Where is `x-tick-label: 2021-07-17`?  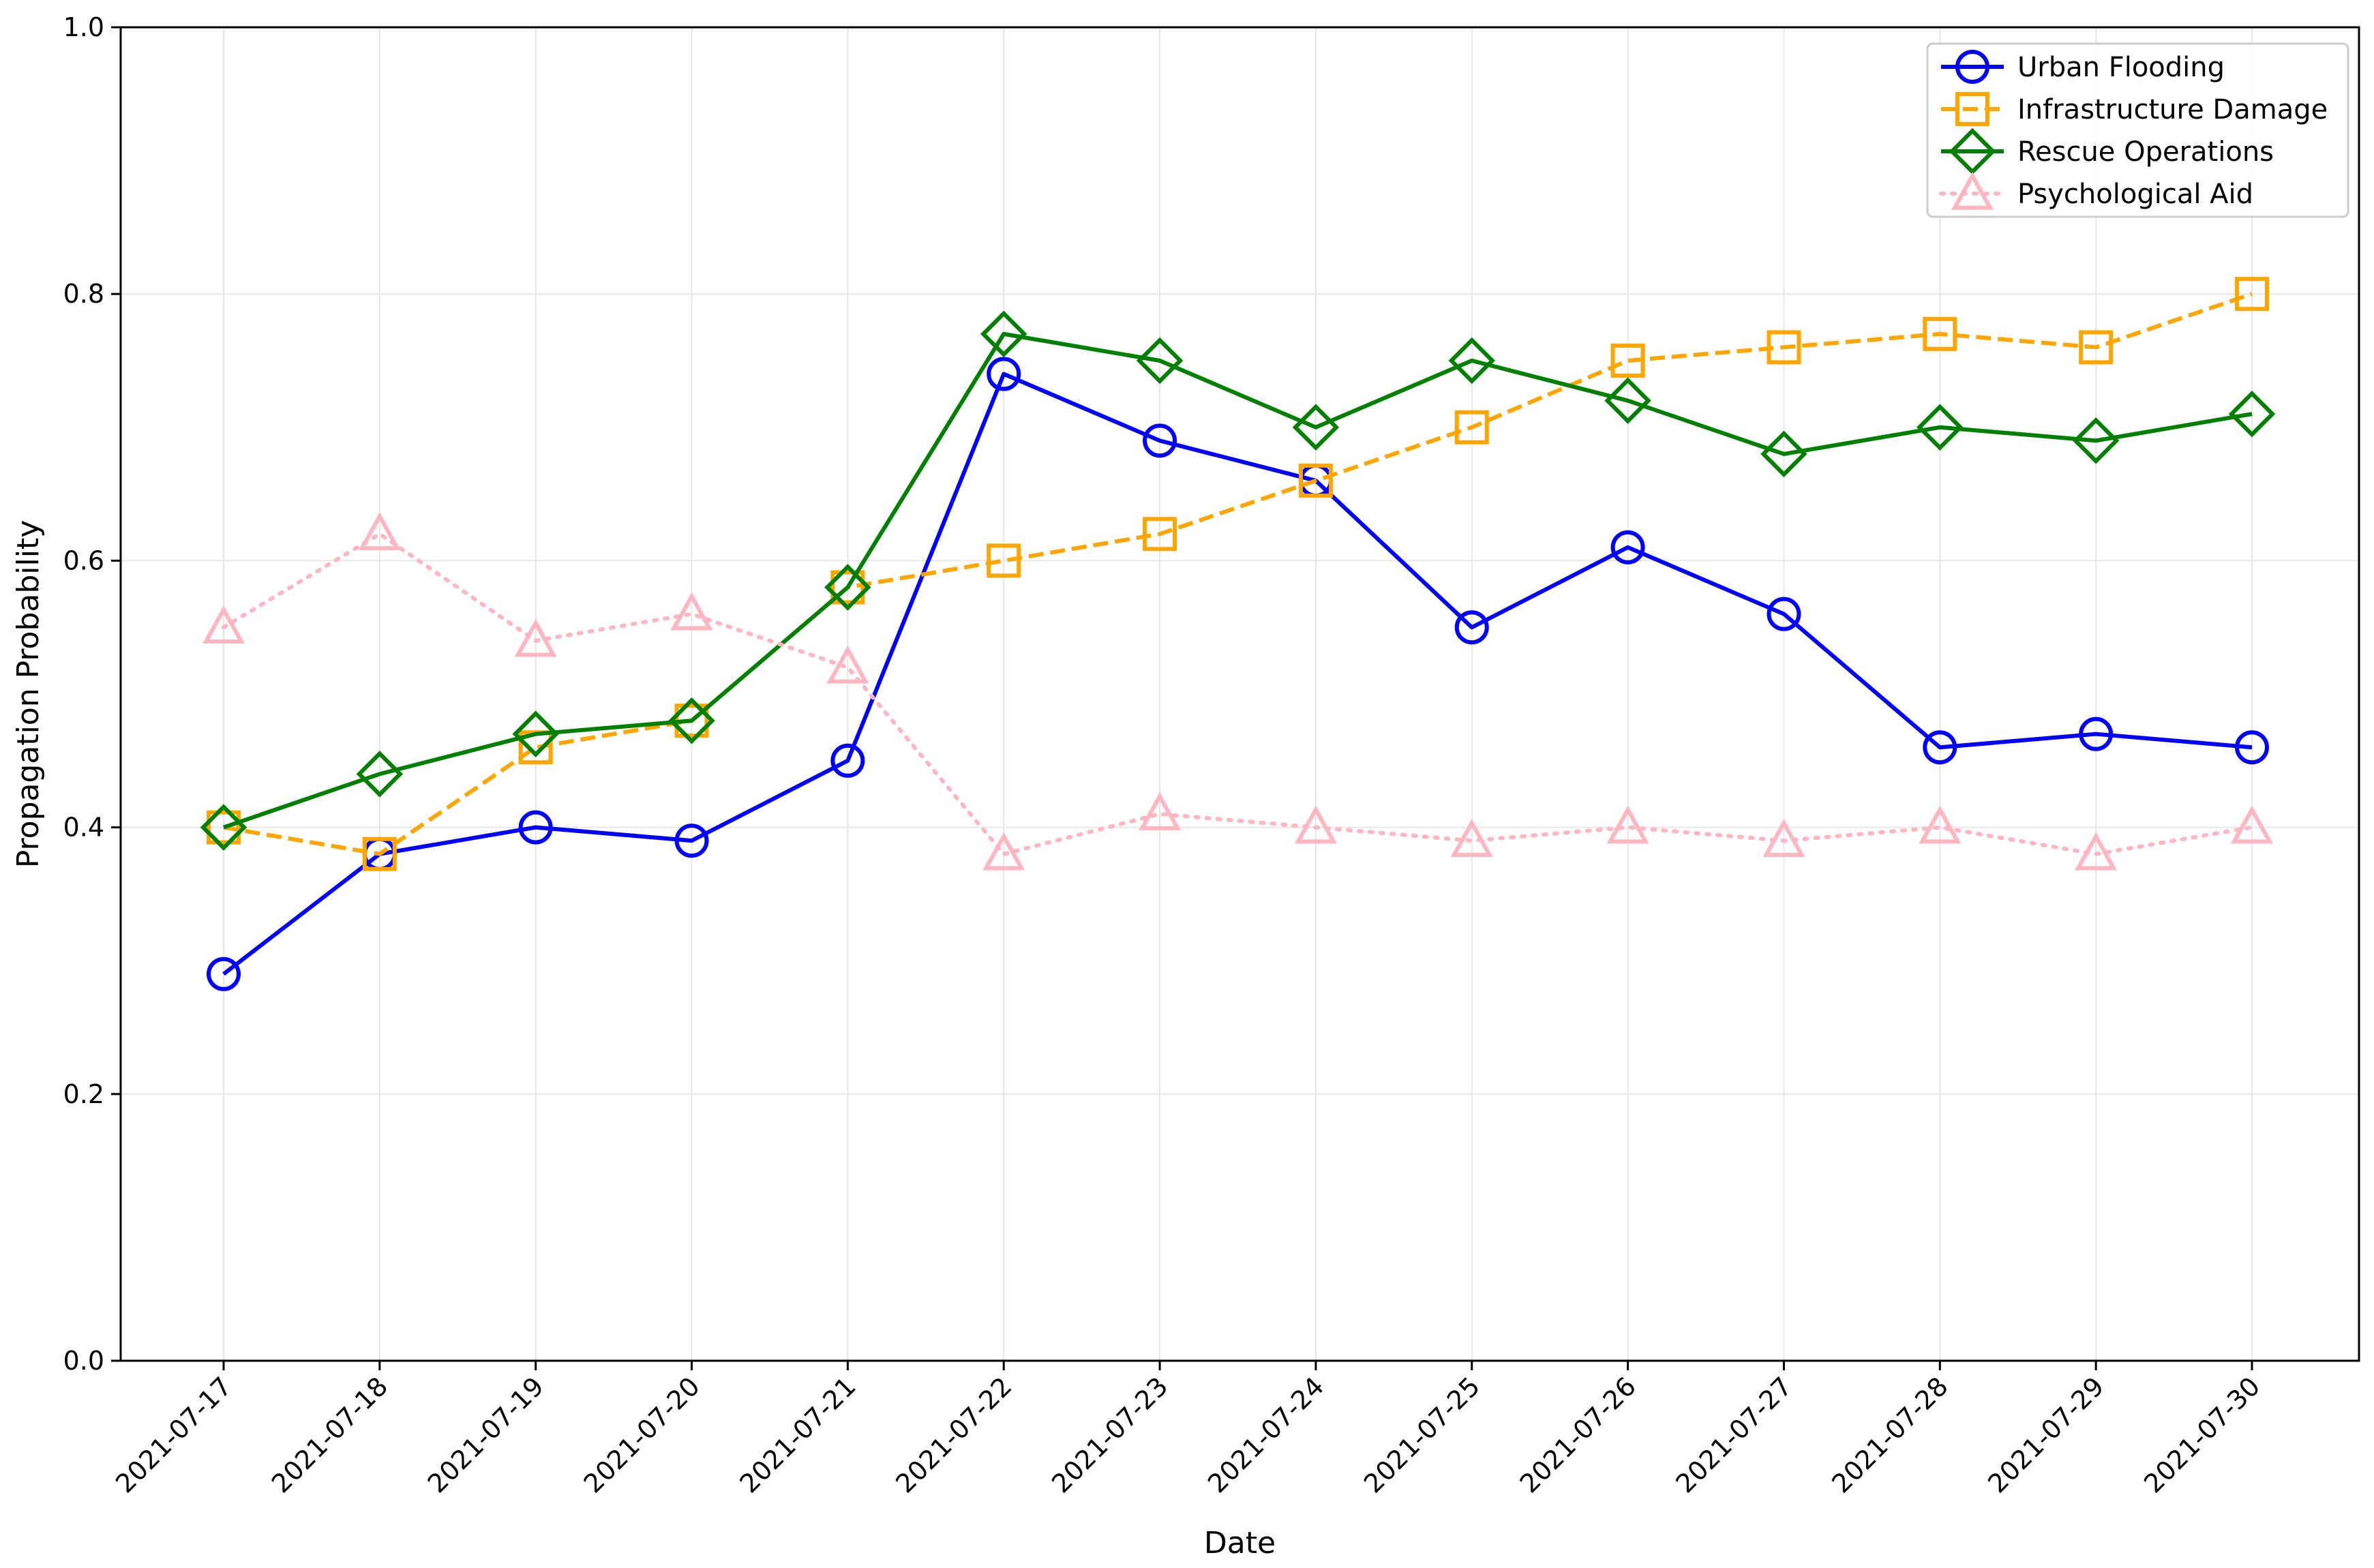
x-tick-label: 2021-07-17 is located at coordinates (173, 1434).